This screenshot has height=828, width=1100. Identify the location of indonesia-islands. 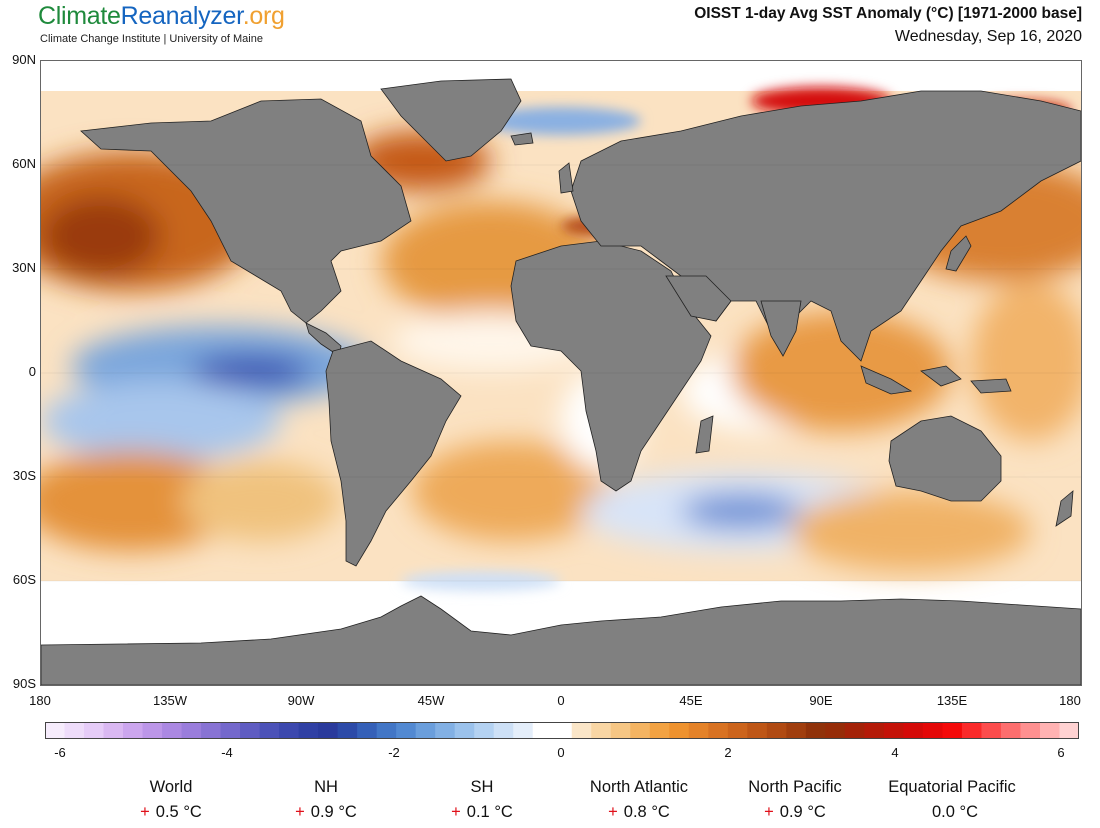
(936, 380).